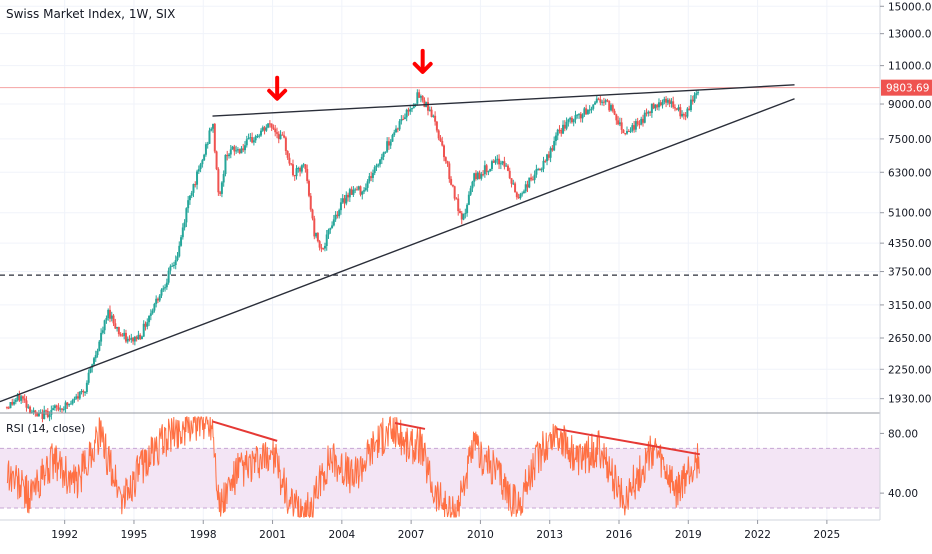 Image resolution: width=932 pixels, height=554 pixels. Describe the element at coordinates (909, 273) in the screenshot. I see `y-tick-label: 3750.00` at that location.